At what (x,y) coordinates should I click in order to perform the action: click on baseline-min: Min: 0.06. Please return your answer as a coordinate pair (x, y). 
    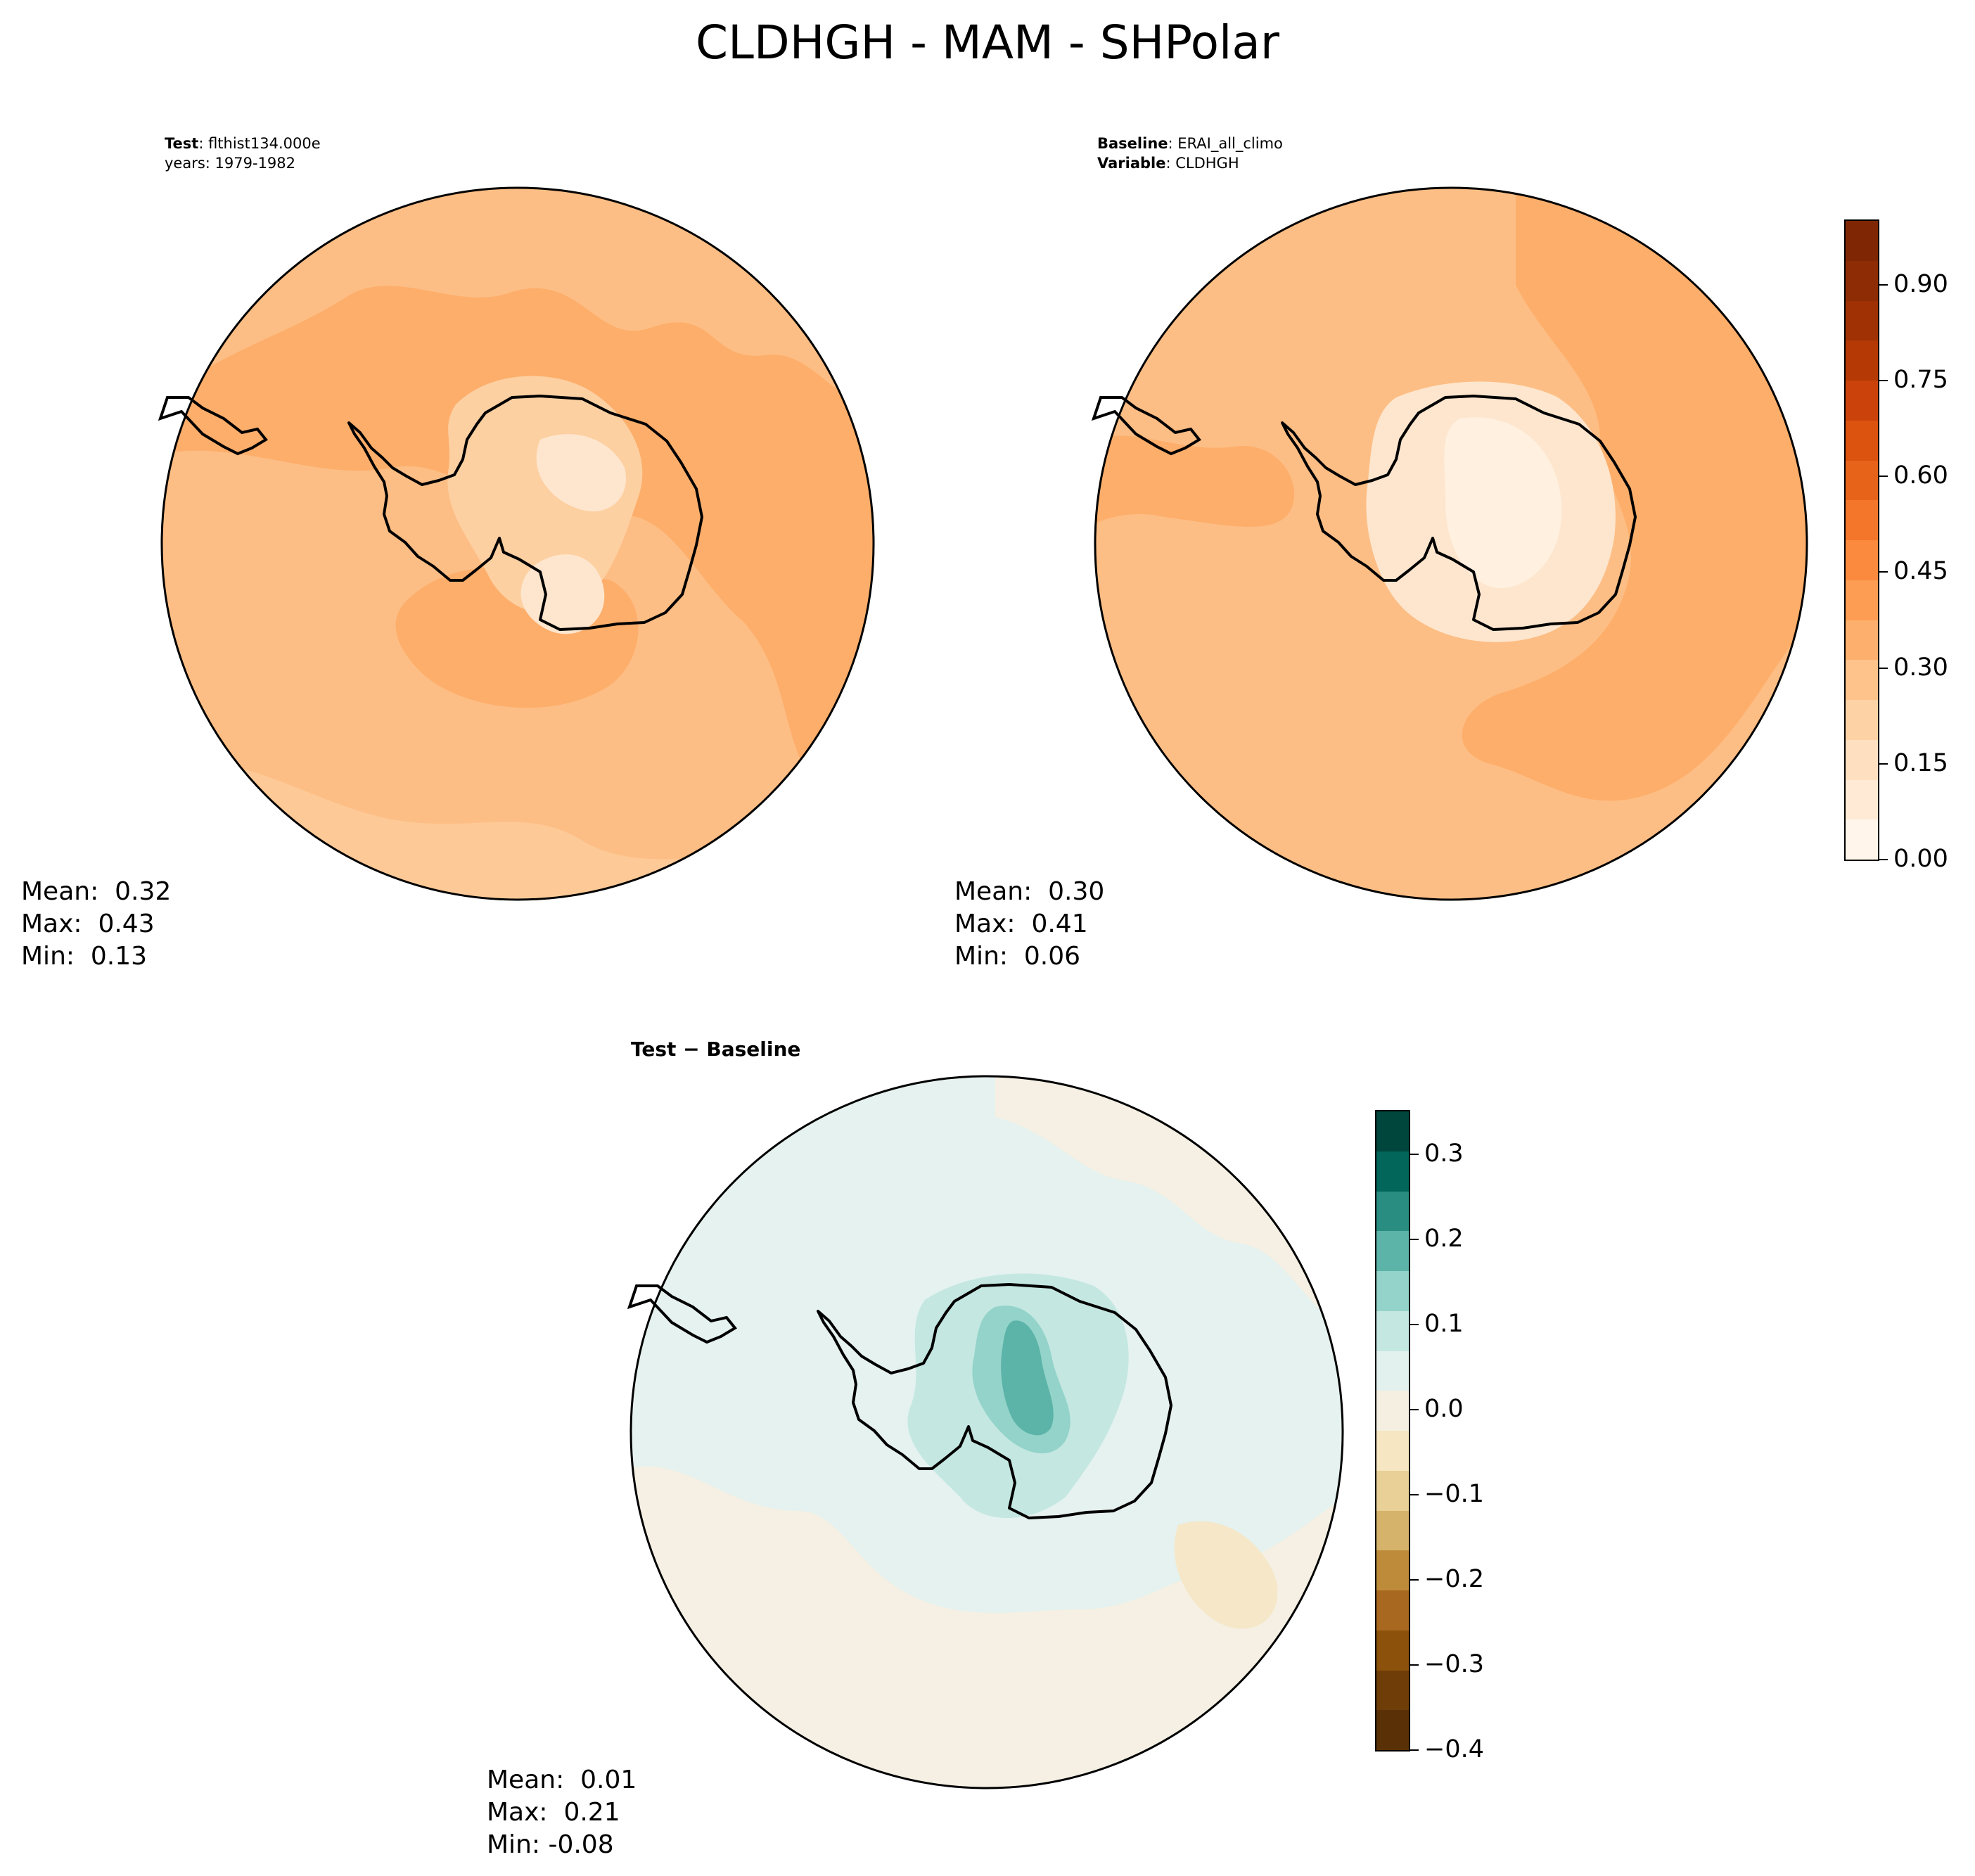
    Looking at the image, I should click on (1017, 956).